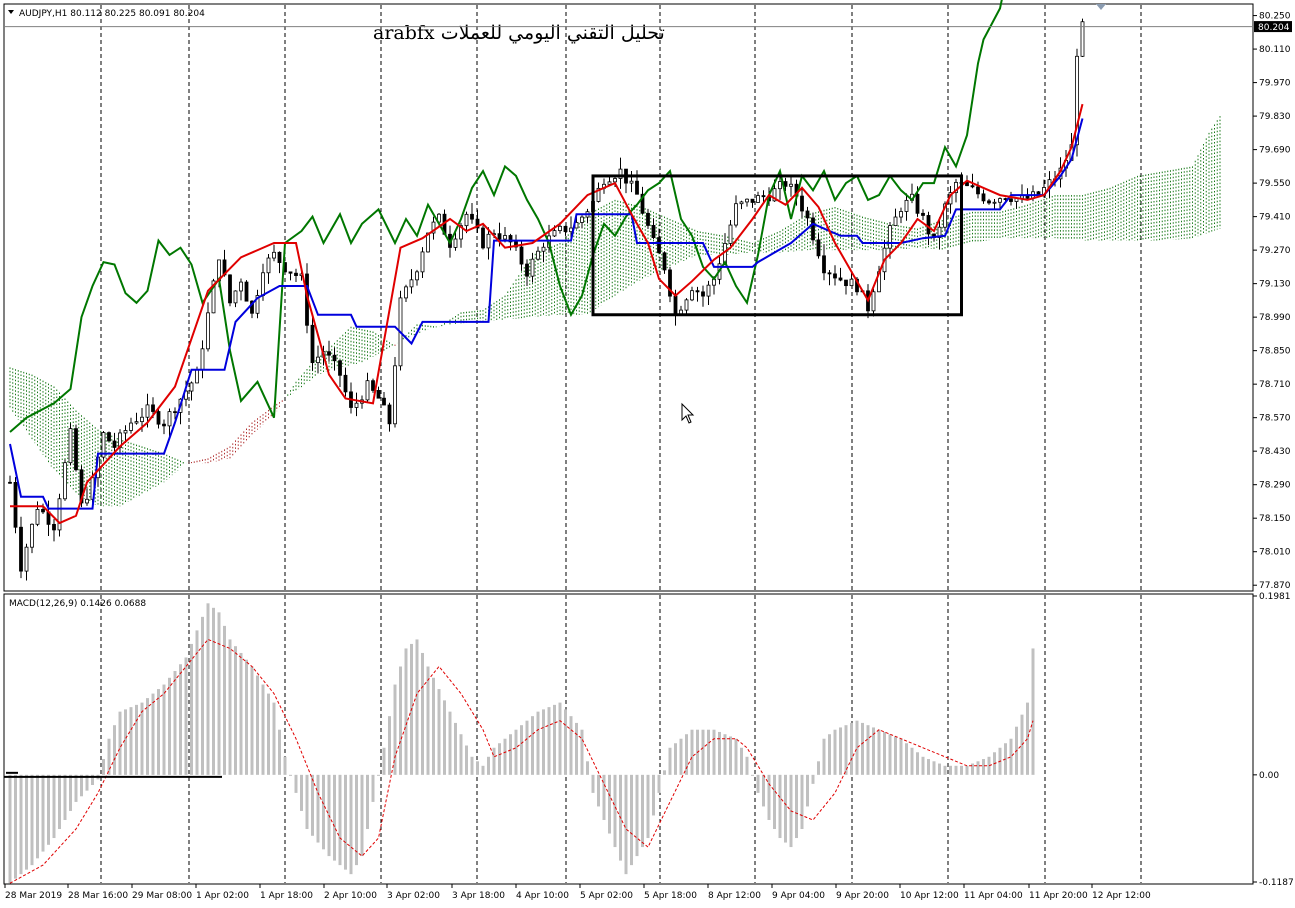 This screenshot has height=908, width=1295. What do you see at coordinates (1275, 84) in the screenshot?
I see `price-tick-label: 79.970` at bounding box center [1275, 84].